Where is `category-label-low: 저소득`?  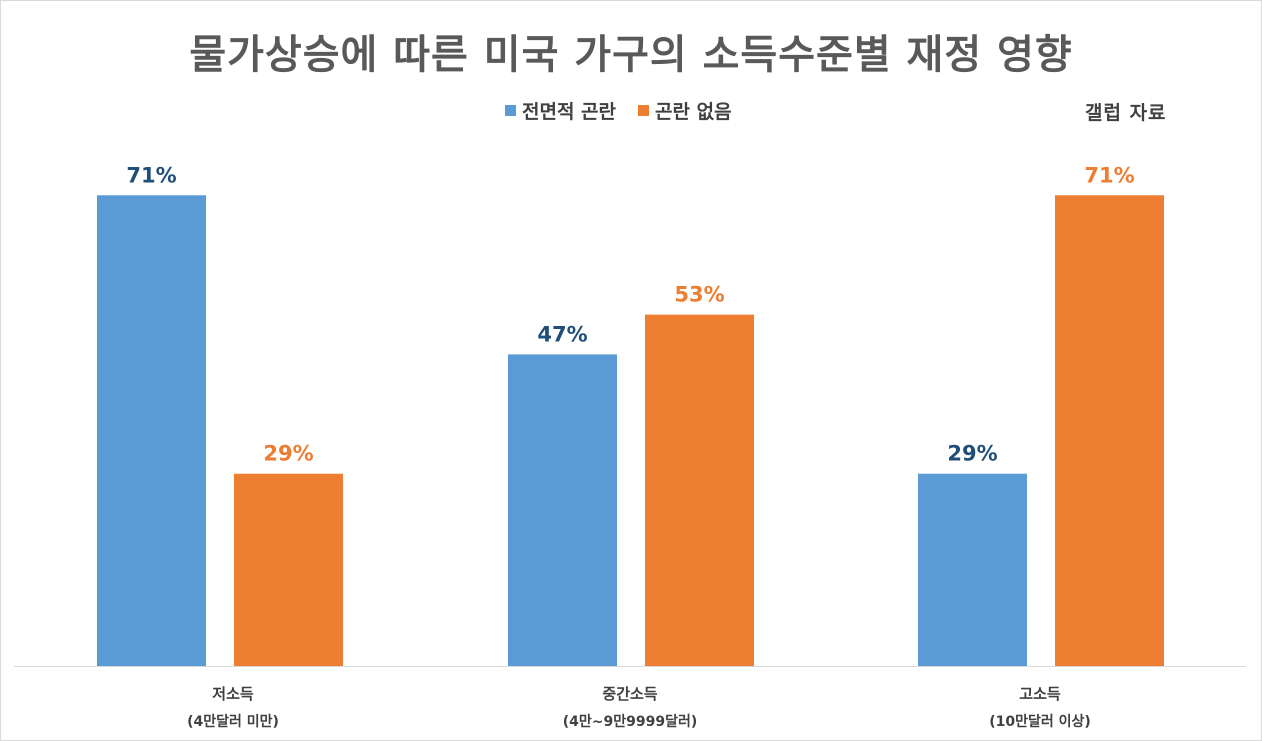
category-label-low: 저소득 is located at coordinates (233, 694).